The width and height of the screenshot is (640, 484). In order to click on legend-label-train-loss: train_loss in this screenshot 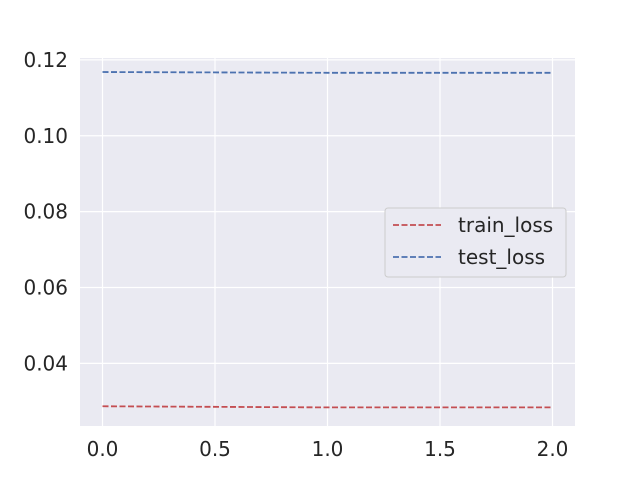, I will do `click(505, 225)`.